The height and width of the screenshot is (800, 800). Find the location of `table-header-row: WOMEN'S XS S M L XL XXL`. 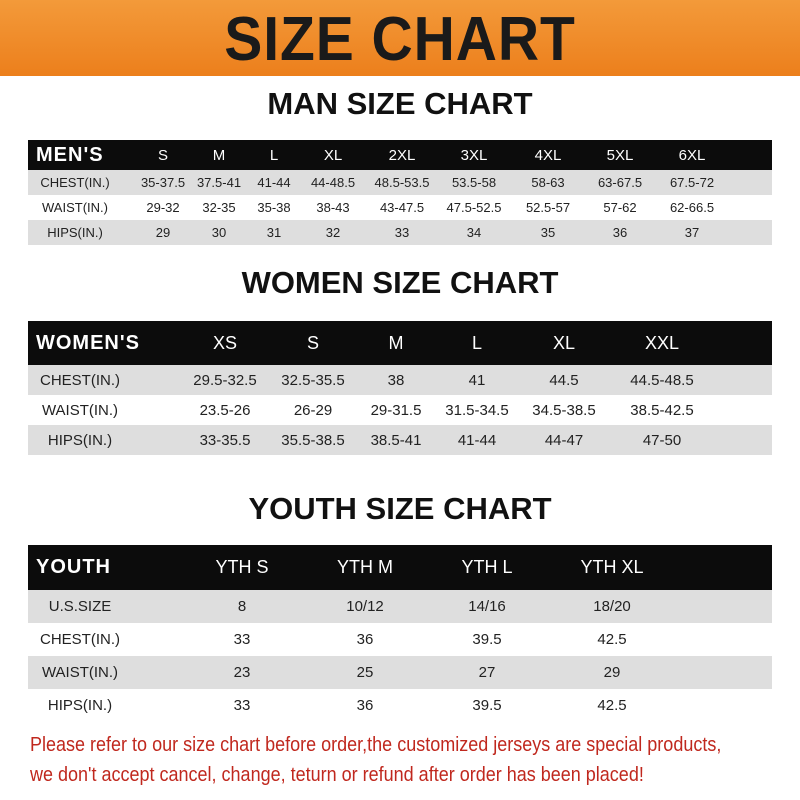

table-header-row: WOMEN'S XS S M L XL XXL is located at coordinates (400, 343).